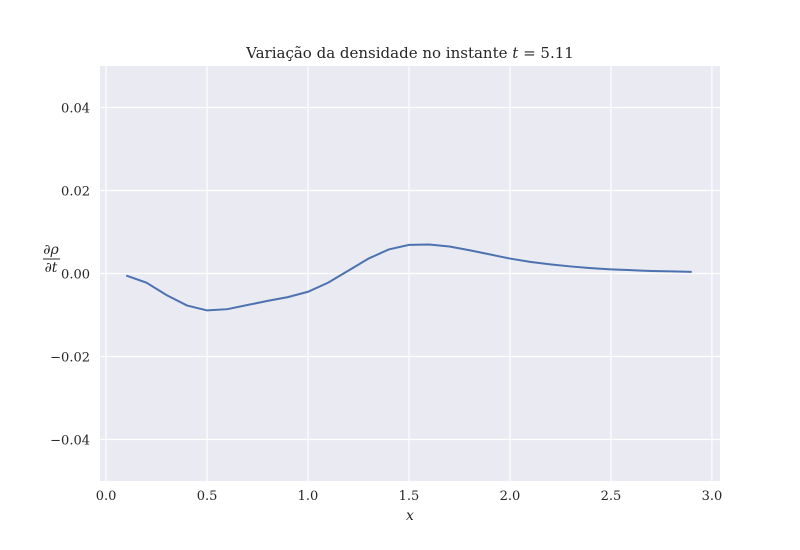  What do you see at coordinates (75, 275) in the screenshot?
I see `y-tick-label: 0.00` at bounding box center [75, 275].